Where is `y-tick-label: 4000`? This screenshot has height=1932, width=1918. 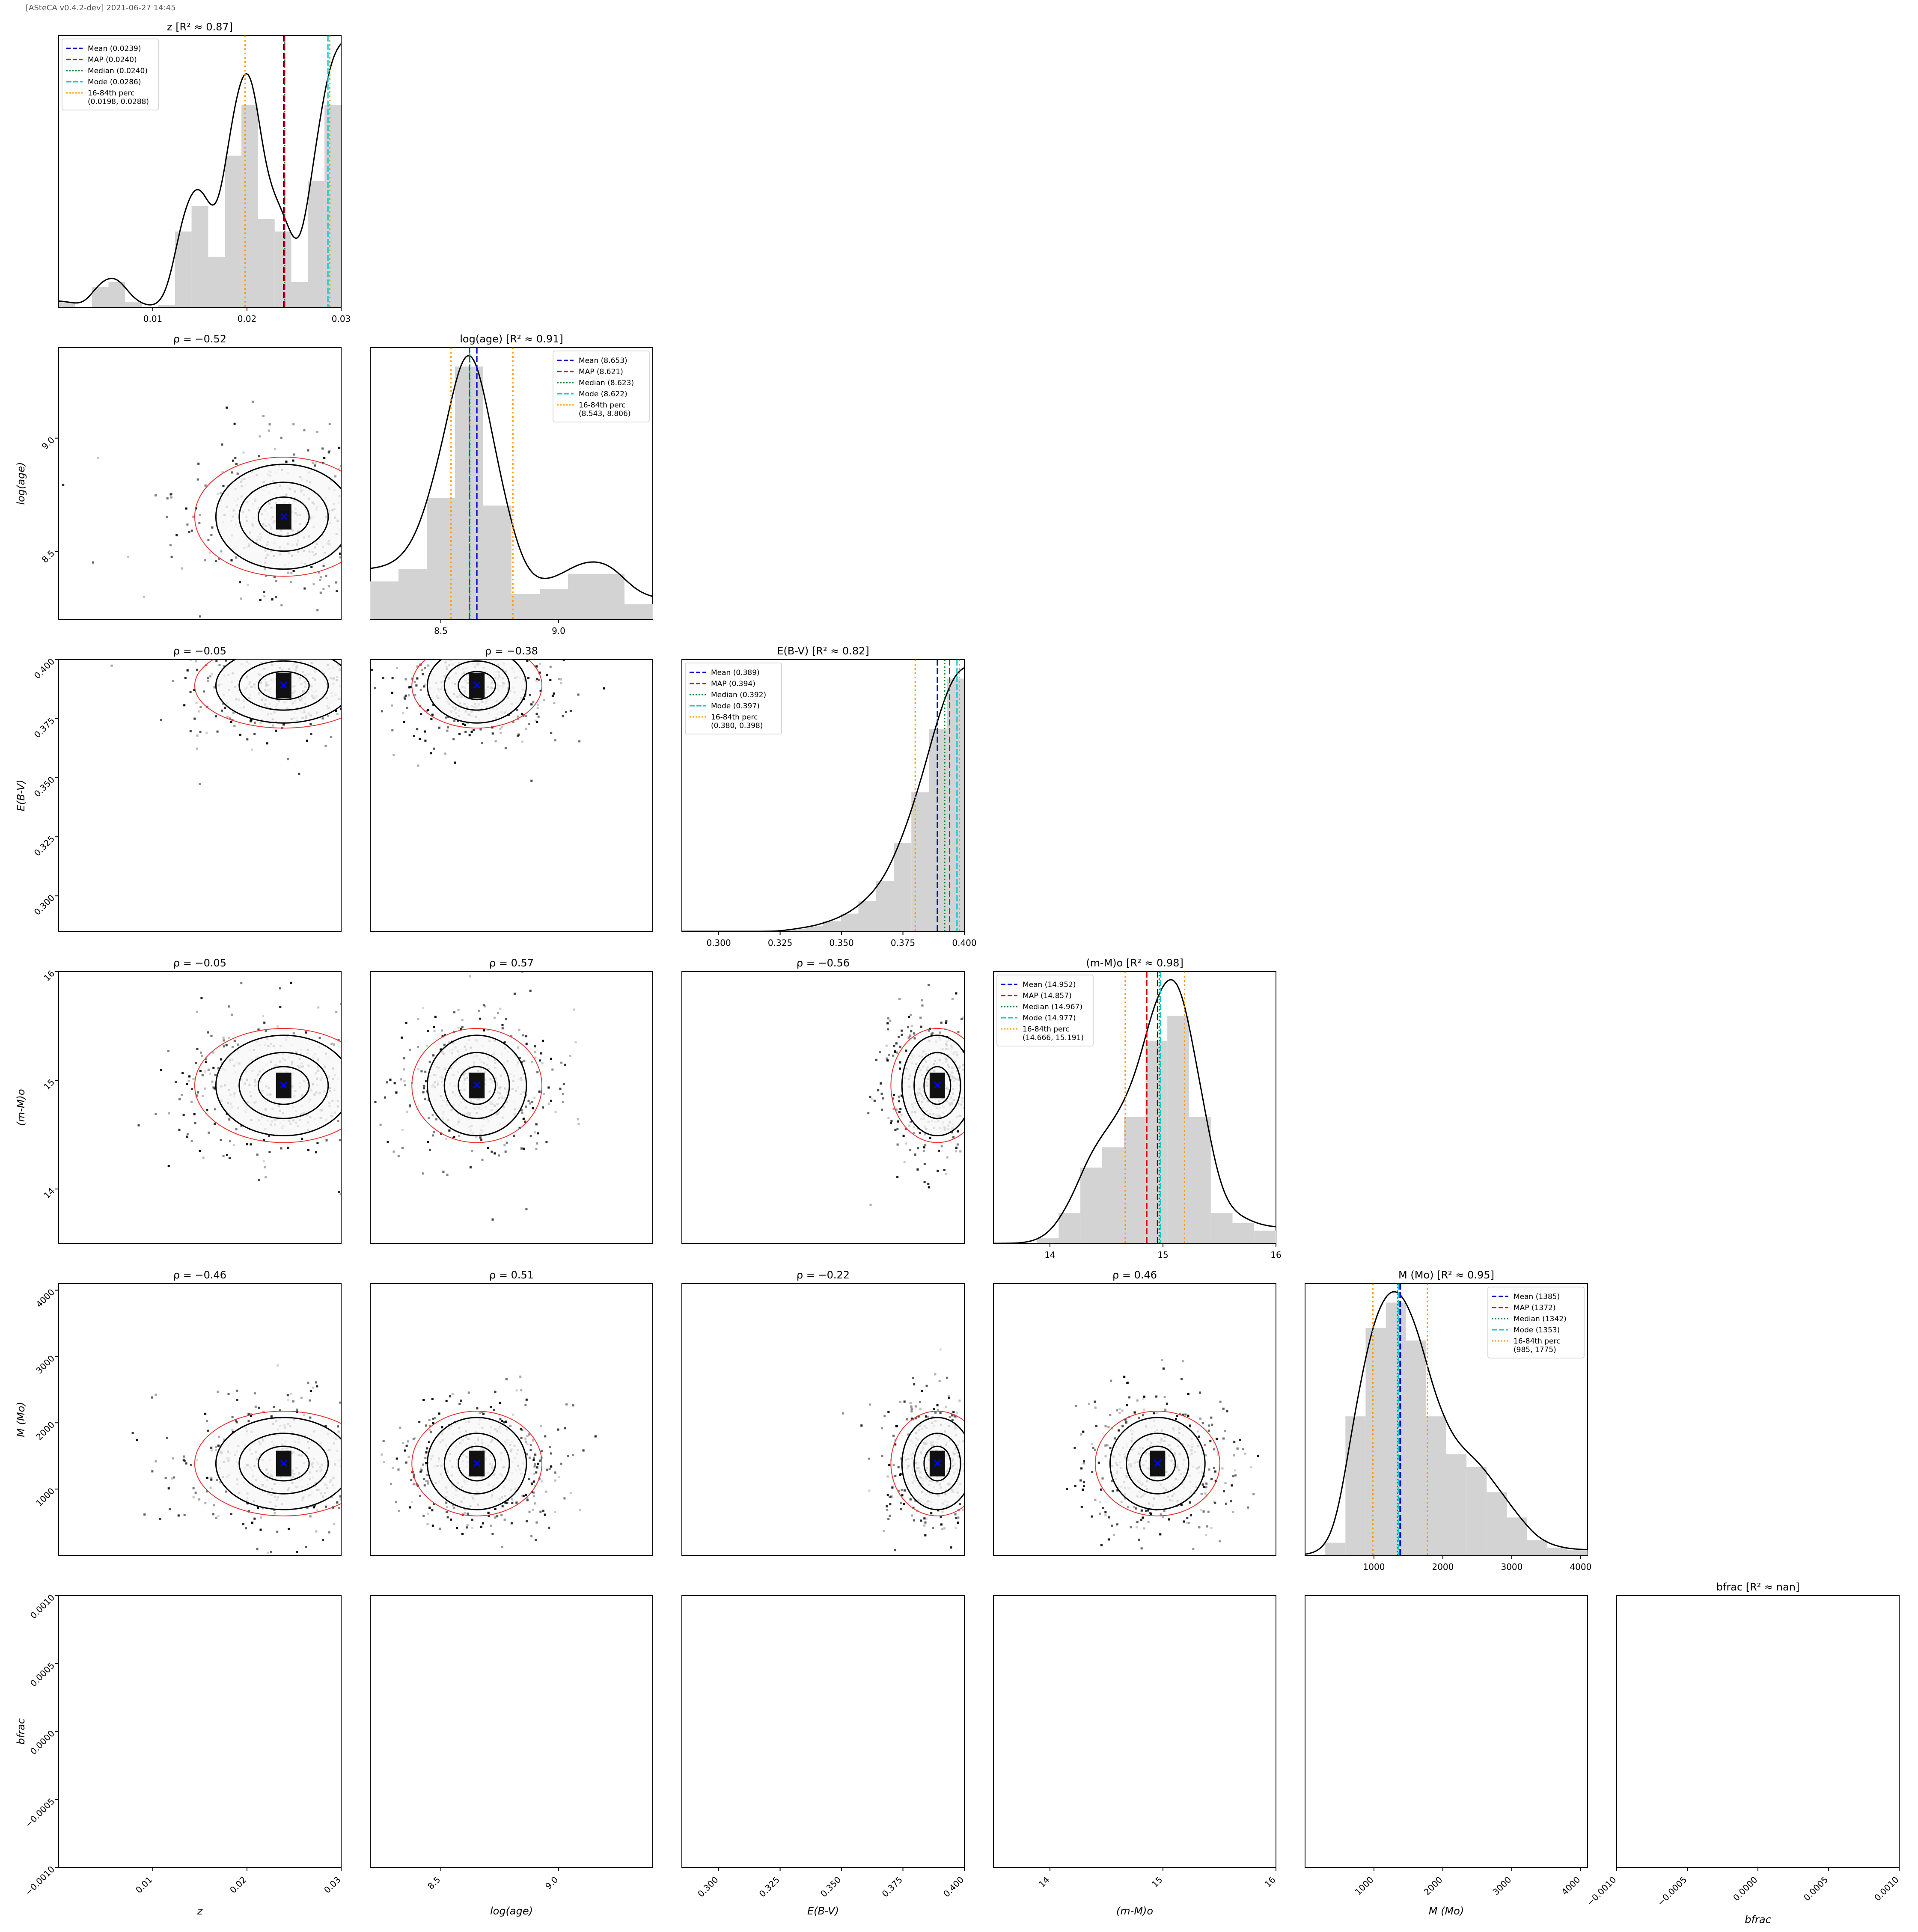
y-tick-label: 4000 is located at coordinates (45, 1298).